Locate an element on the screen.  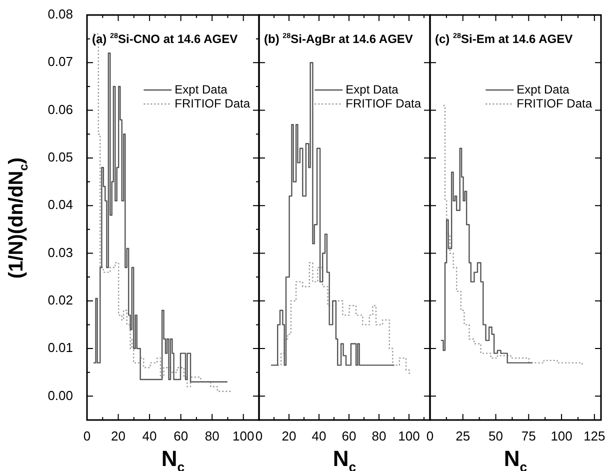
y-tick-label: 0.06 is located at coordinates (60, 109).